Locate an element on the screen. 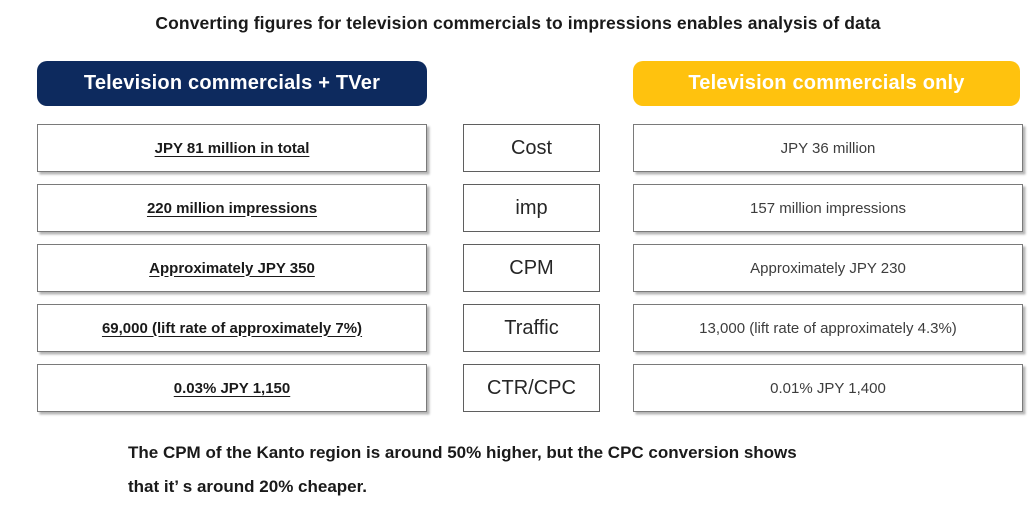 Image resolution: width=1036 pixels, height=507 pixels. left-column-header: Television commercials + TVer is located at coordinates (232, 83).